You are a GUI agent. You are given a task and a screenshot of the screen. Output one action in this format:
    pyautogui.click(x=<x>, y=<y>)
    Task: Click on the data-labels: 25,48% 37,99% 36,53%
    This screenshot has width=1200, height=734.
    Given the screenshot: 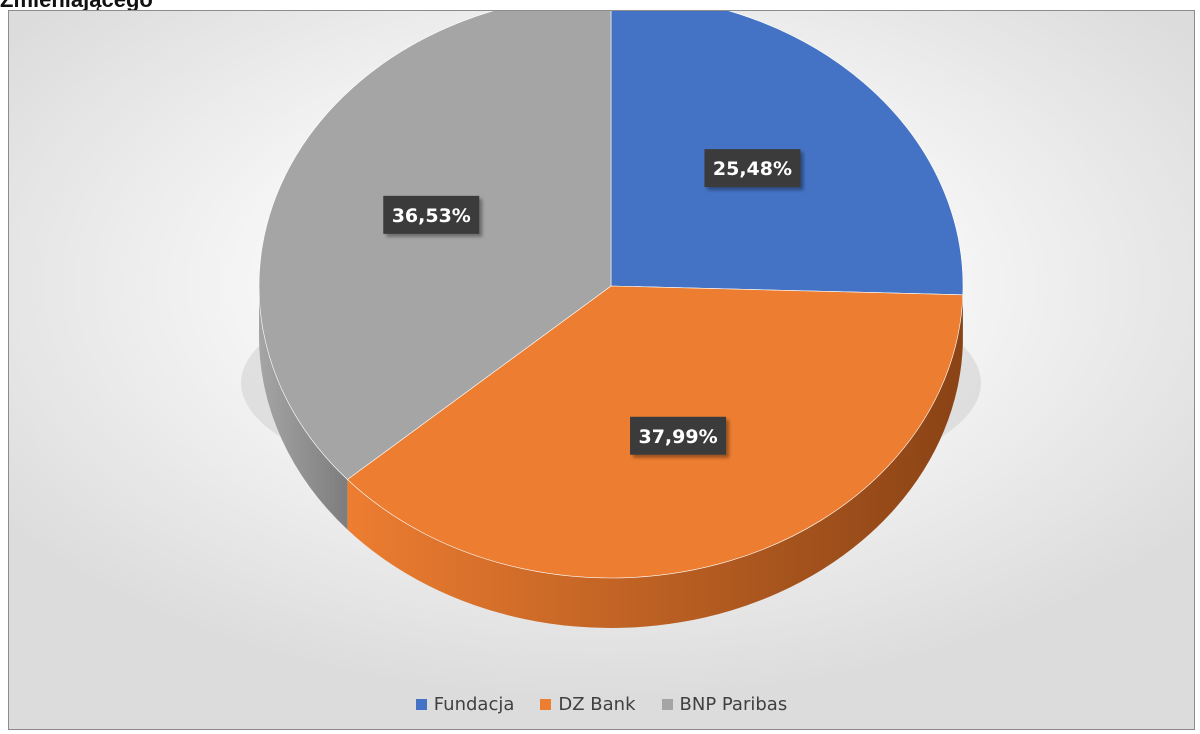 What is the action you would take?
    pyautogui.click(x=592, y=302)
    